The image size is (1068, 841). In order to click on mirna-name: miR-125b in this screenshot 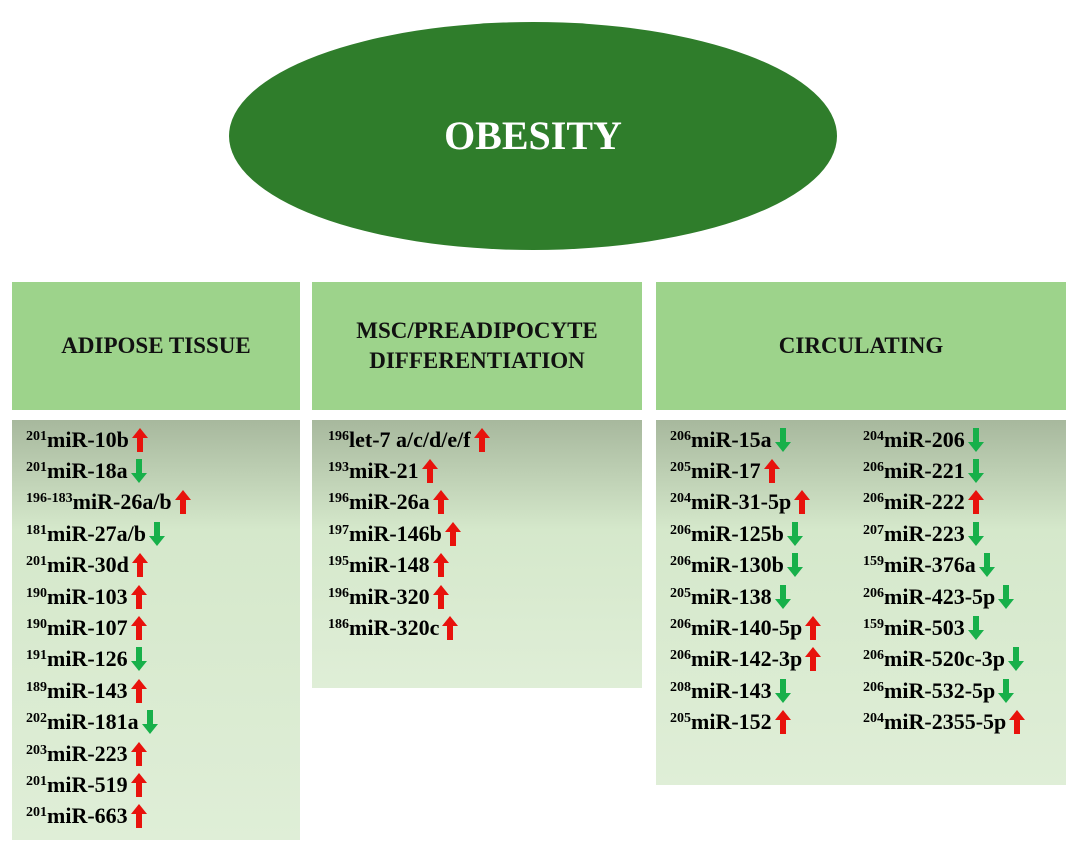, I will do `click(737, 533)`.